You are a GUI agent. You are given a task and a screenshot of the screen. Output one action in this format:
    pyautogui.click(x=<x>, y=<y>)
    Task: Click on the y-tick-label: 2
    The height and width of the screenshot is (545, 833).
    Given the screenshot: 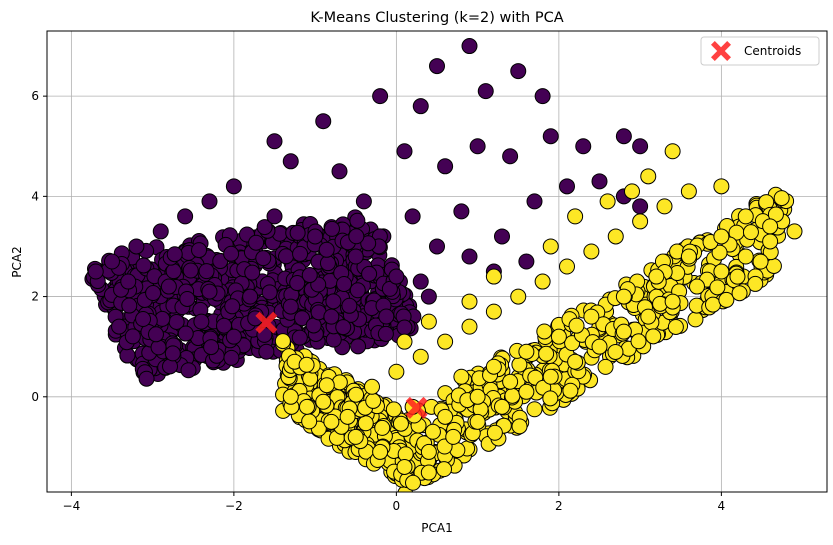 What is the action you would take?
    pyautogui.click(x=35, y=297)
    